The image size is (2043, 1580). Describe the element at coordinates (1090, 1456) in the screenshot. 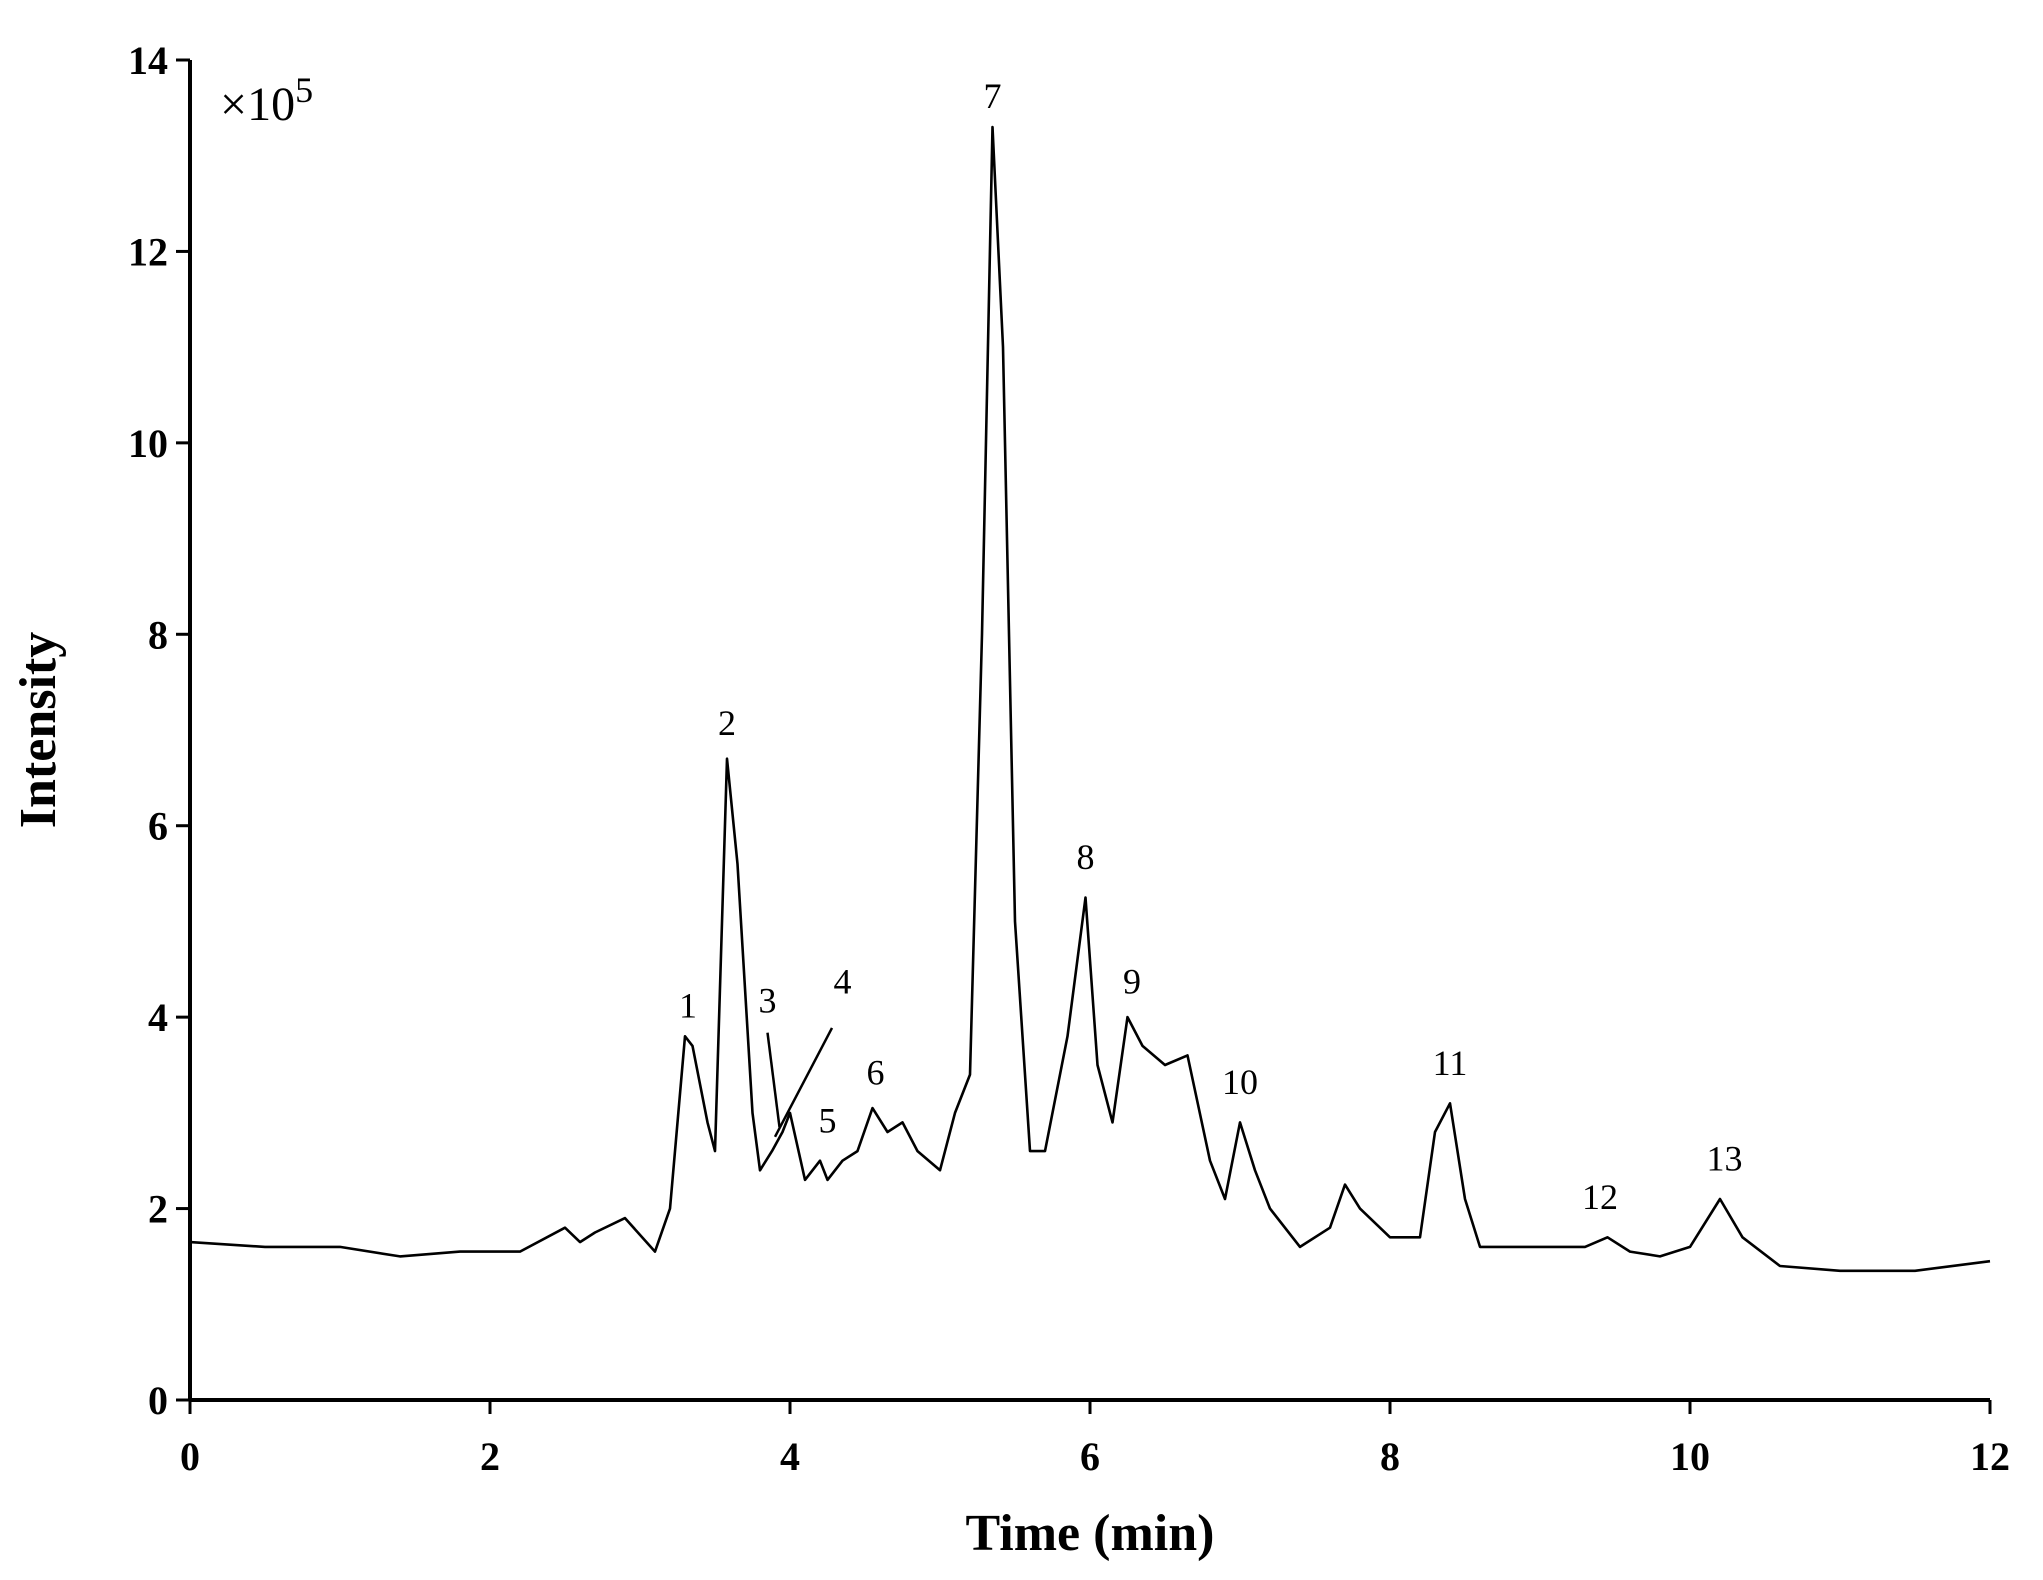

I see `x-tick-label: 6` at that location.